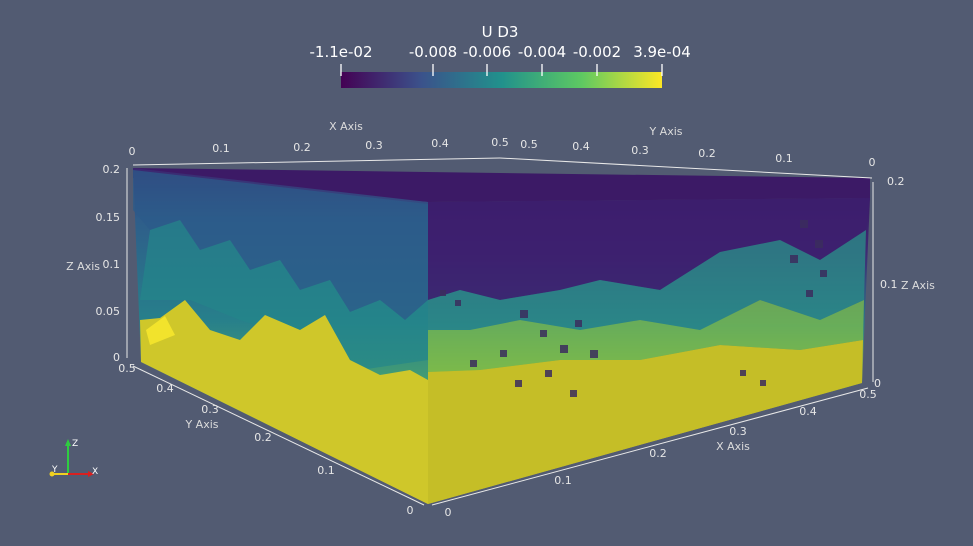 Image resolution: width=973 pixels, height=546 pixels. I want to click on top-y-axis-title: Y Axis, so click(665, 131).